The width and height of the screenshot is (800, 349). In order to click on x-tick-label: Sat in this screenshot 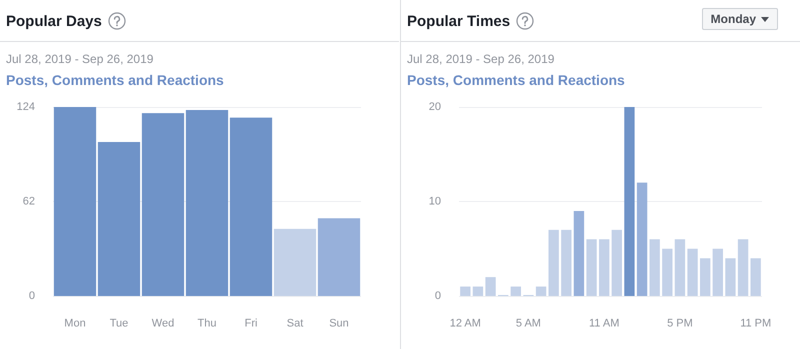, I will do `click(295, 324)`.